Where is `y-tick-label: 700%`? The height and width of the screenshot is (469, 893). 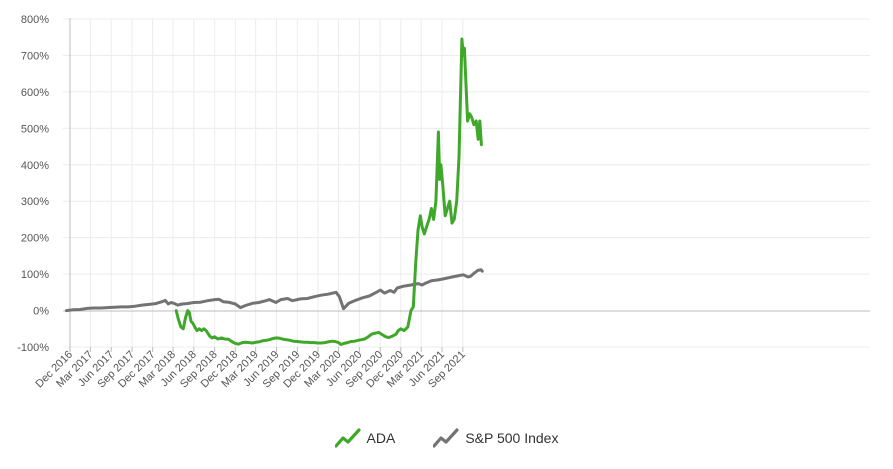
y-tick-label: 700% is located at coordinates (35, 56).